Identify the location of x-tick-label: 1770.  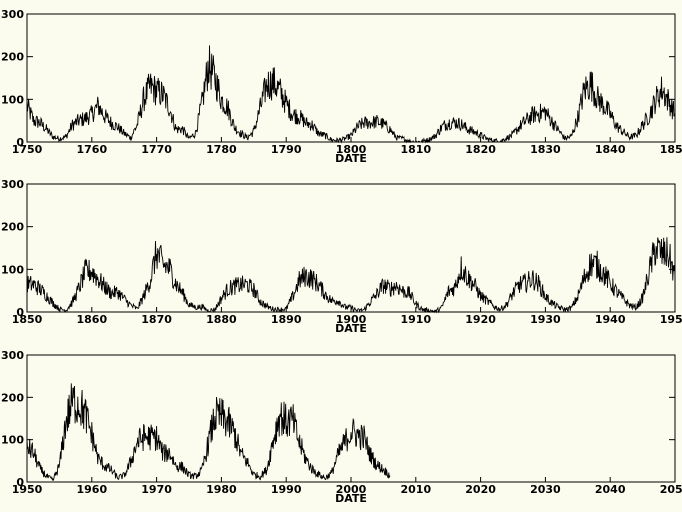
(156, 149).